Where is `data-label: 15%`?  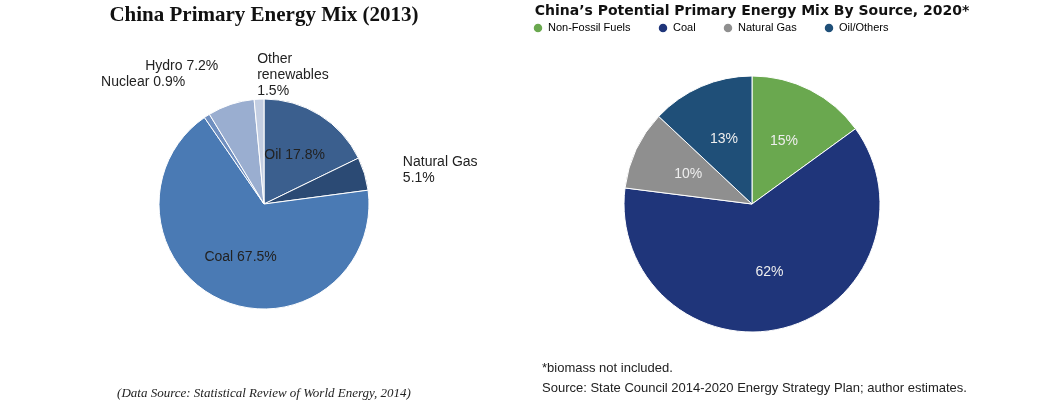
data-label: 15% is located at coordinates (783, 140).